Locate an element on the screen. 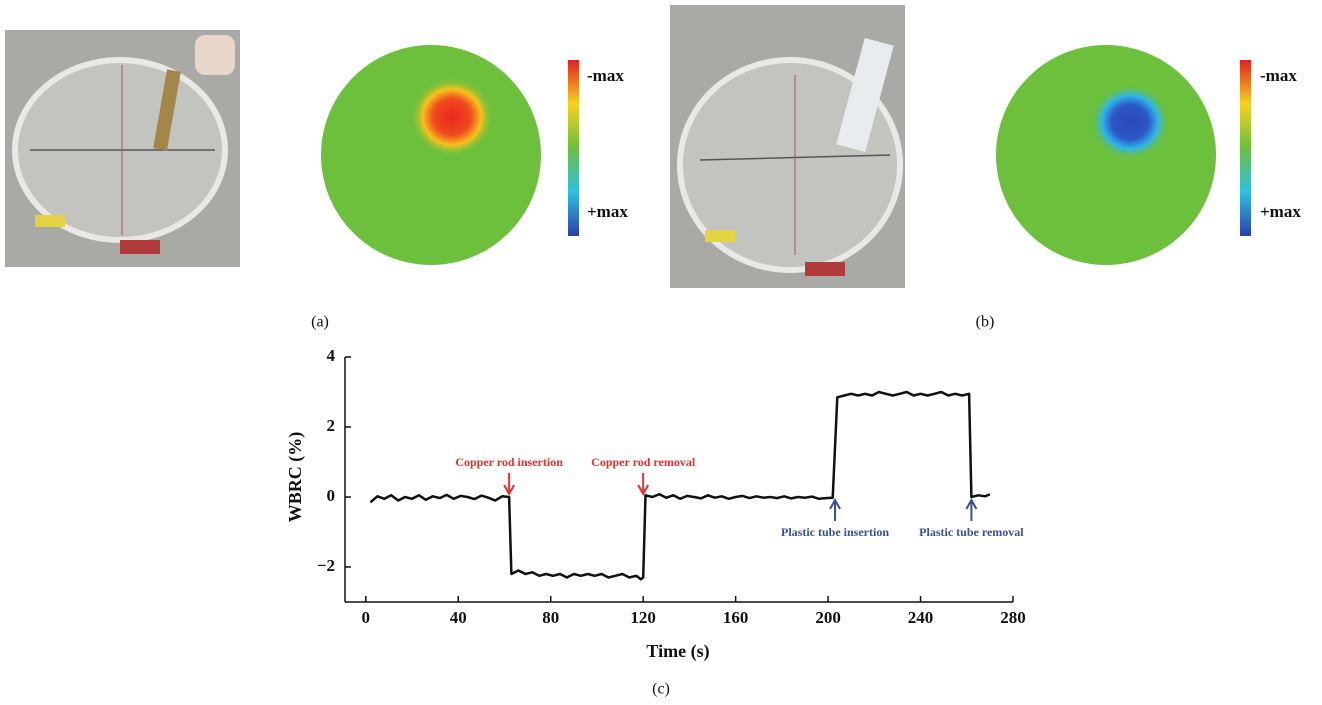  annotation: Plastic tube removal is located at coordinates (971, 532).